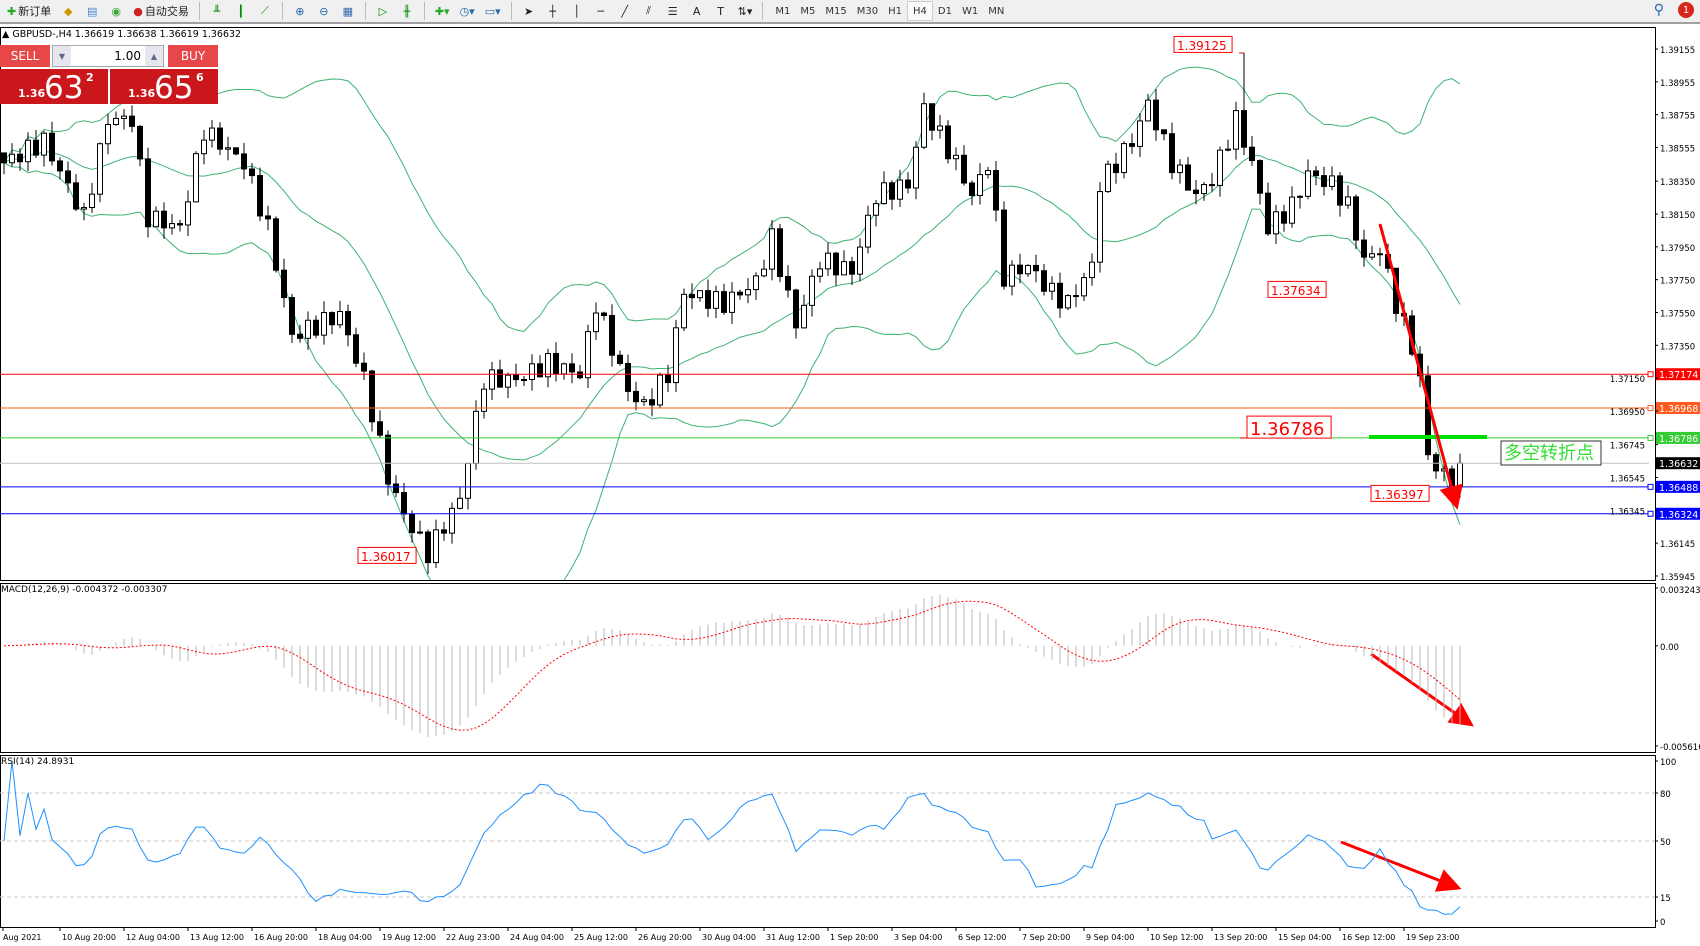 This screenshot has width=1700, height=946. I want to click on autoscroll-icon: ▷, so click(383, 11).